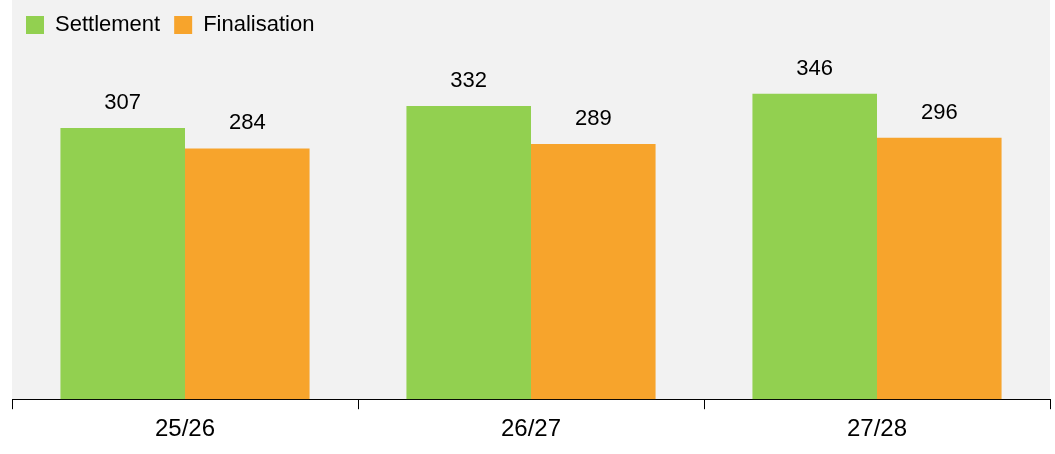  Describe the element at coordinates (185, 428) in the screenshot. I see `x-tick-label: 25/26` at that location.